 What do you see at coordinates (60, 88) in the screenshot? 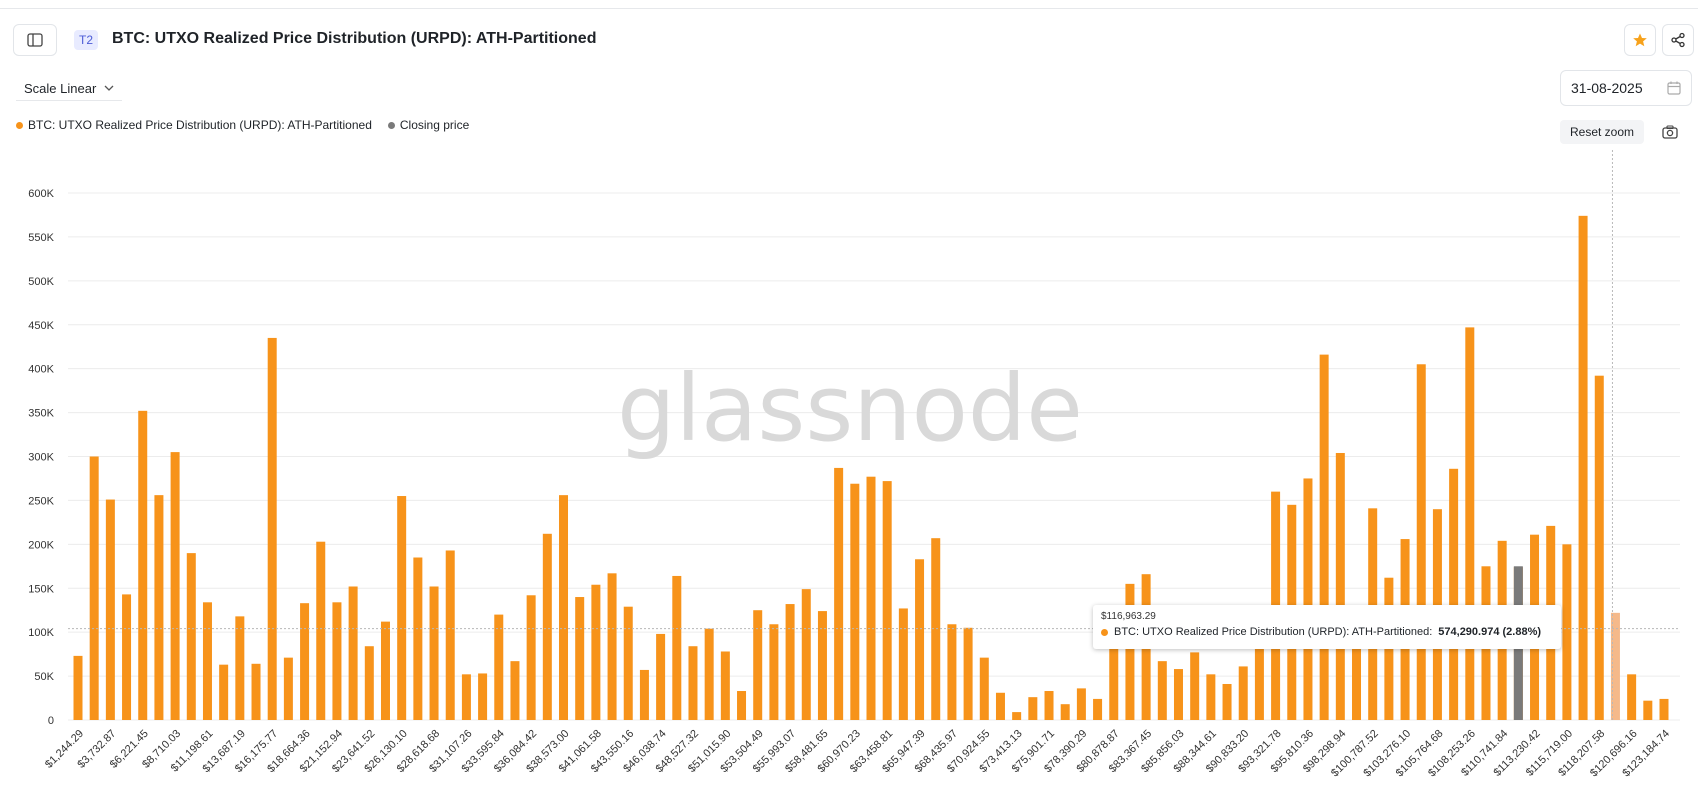
I see `scale-label: Scale Linear` at bounding box center [60, 88].